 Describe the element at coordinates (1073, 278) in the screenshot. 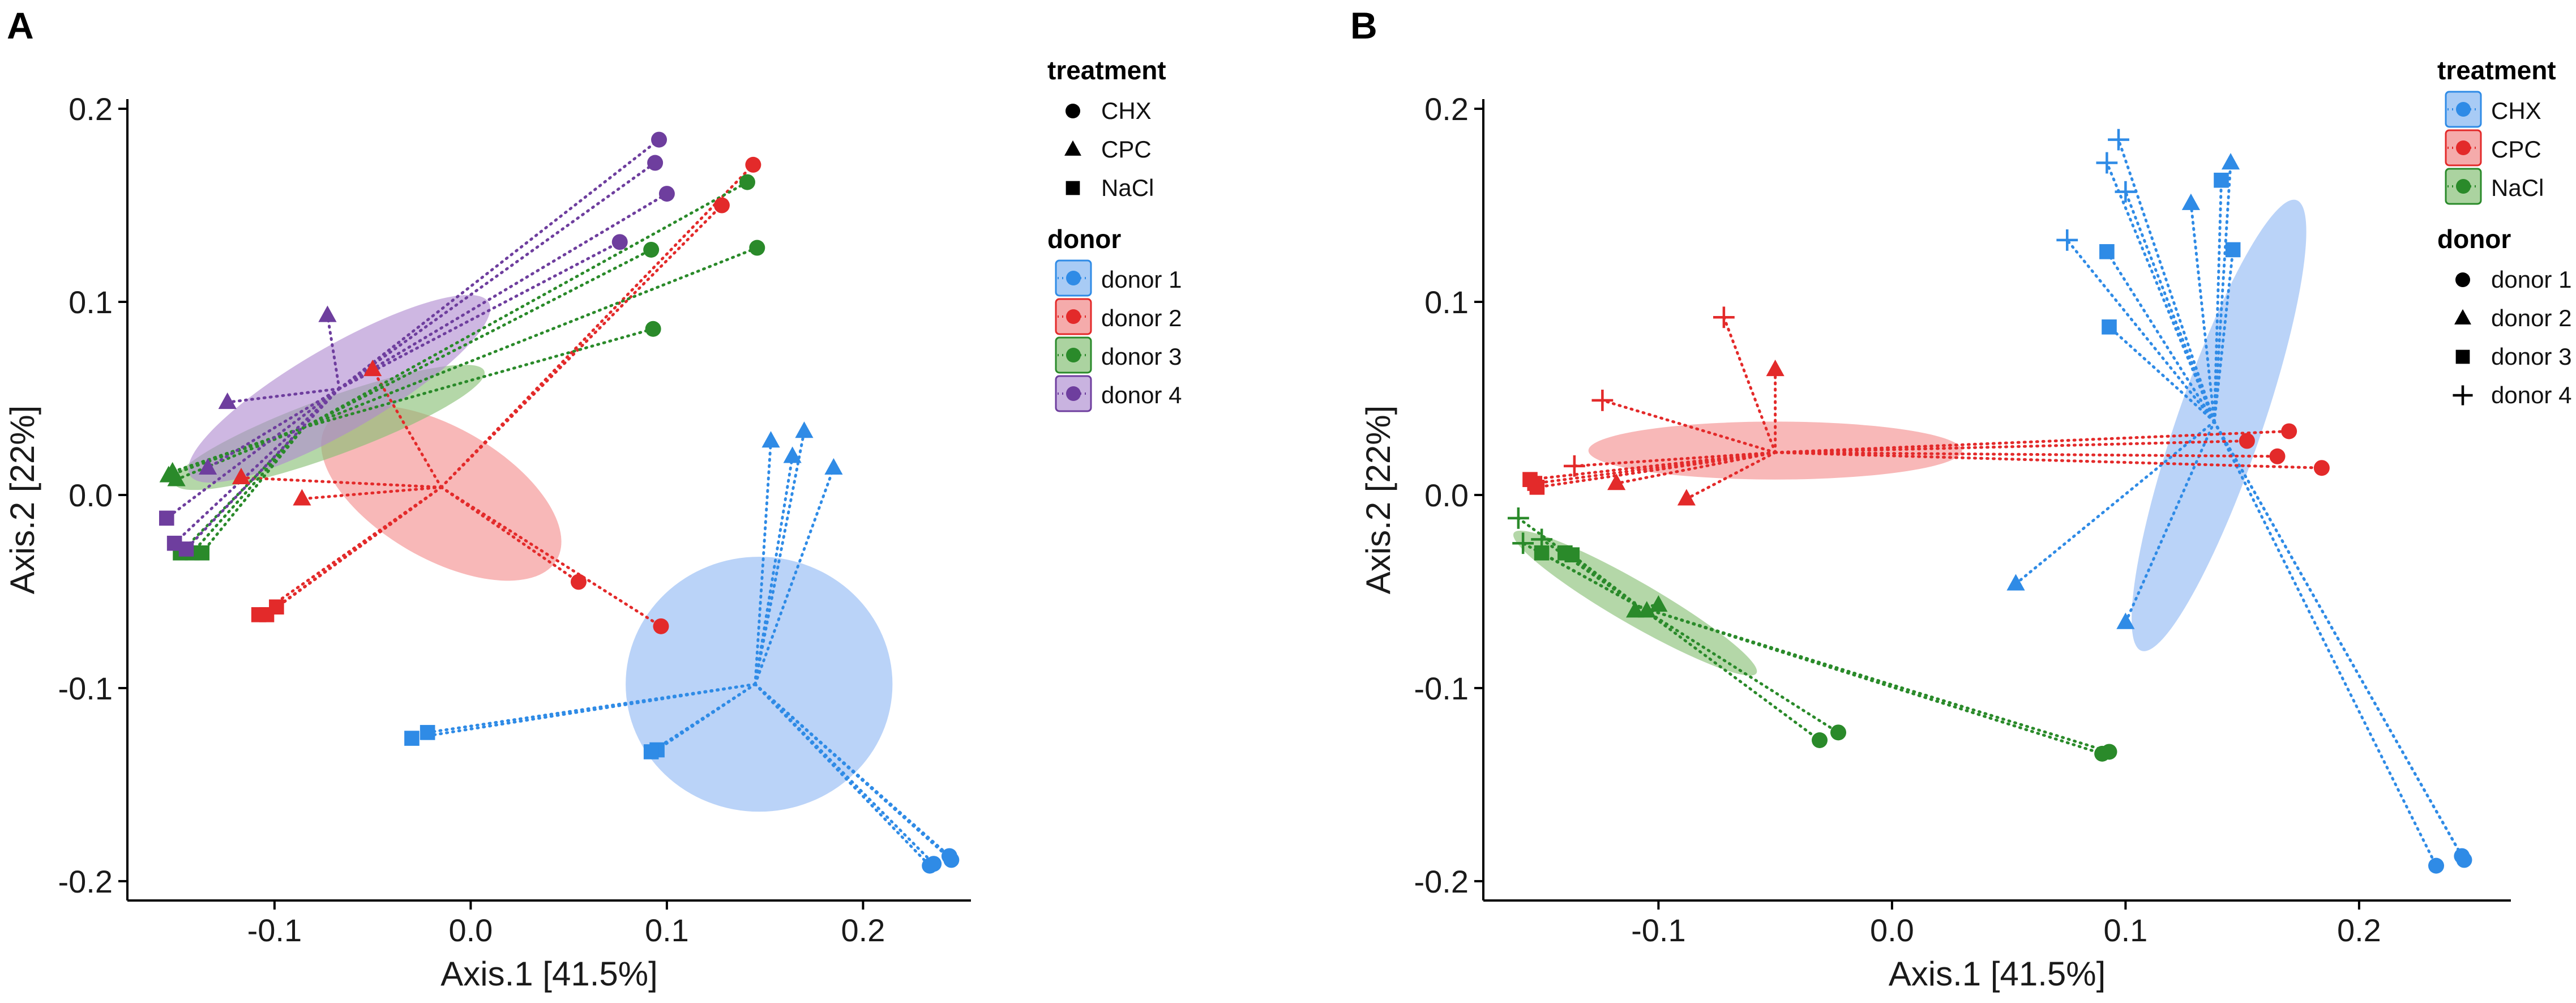

I see `legend-entry-donor-1-swatch-dot` at that location.